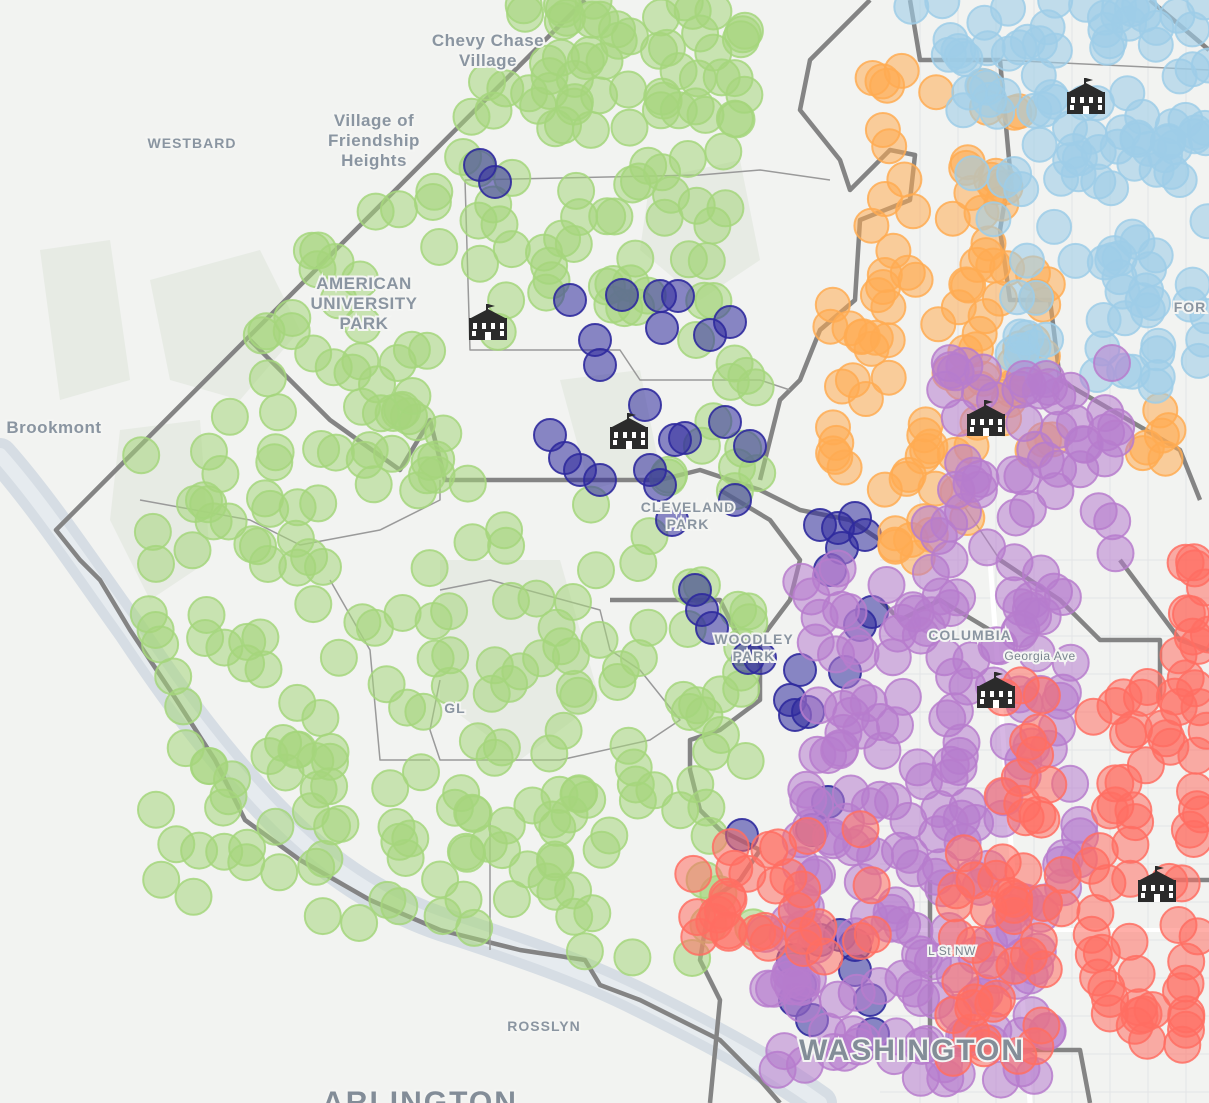  What do you see at coordinates (374, 160) in the screenshot?
I see `place-label-friendship-heights: Heights` at bounding box center [374, 160].